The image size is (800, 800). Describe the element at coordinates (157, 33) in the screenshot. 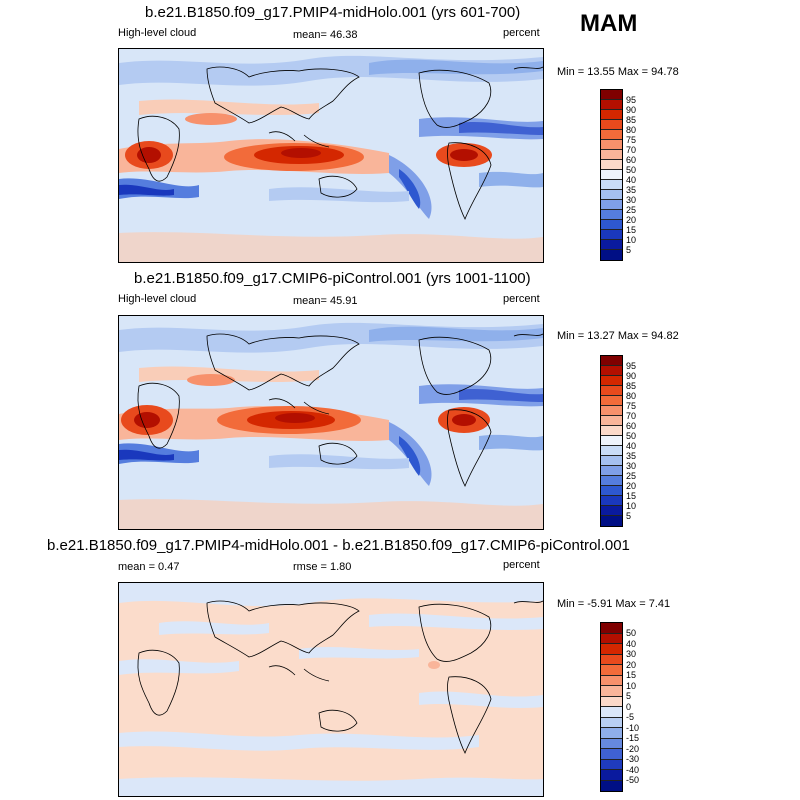

I see `panel1-variable-label: High-level cloud` at that location.